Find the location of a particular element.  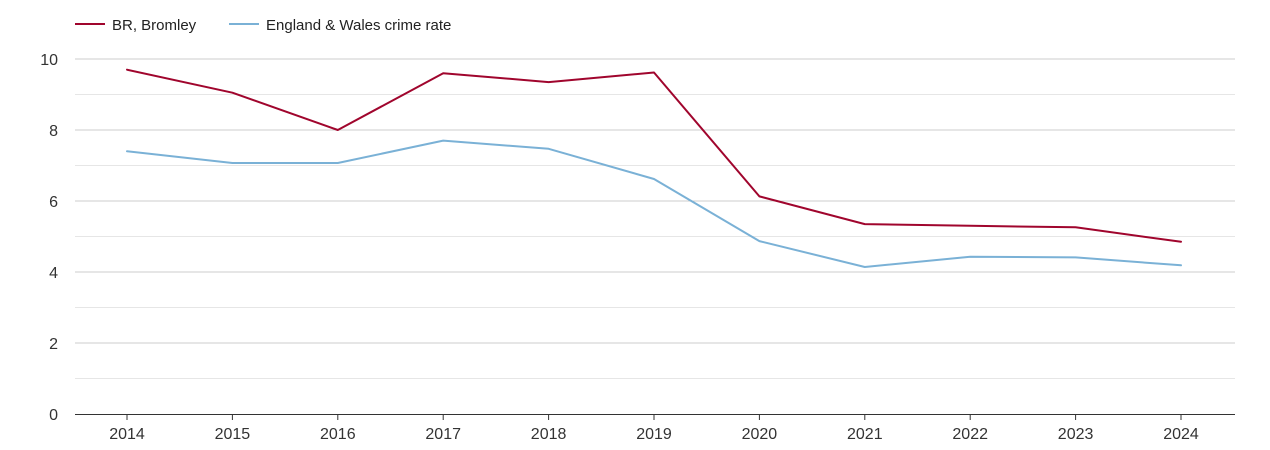

y-tick-label: 0 is located at coordinates (53, 415).